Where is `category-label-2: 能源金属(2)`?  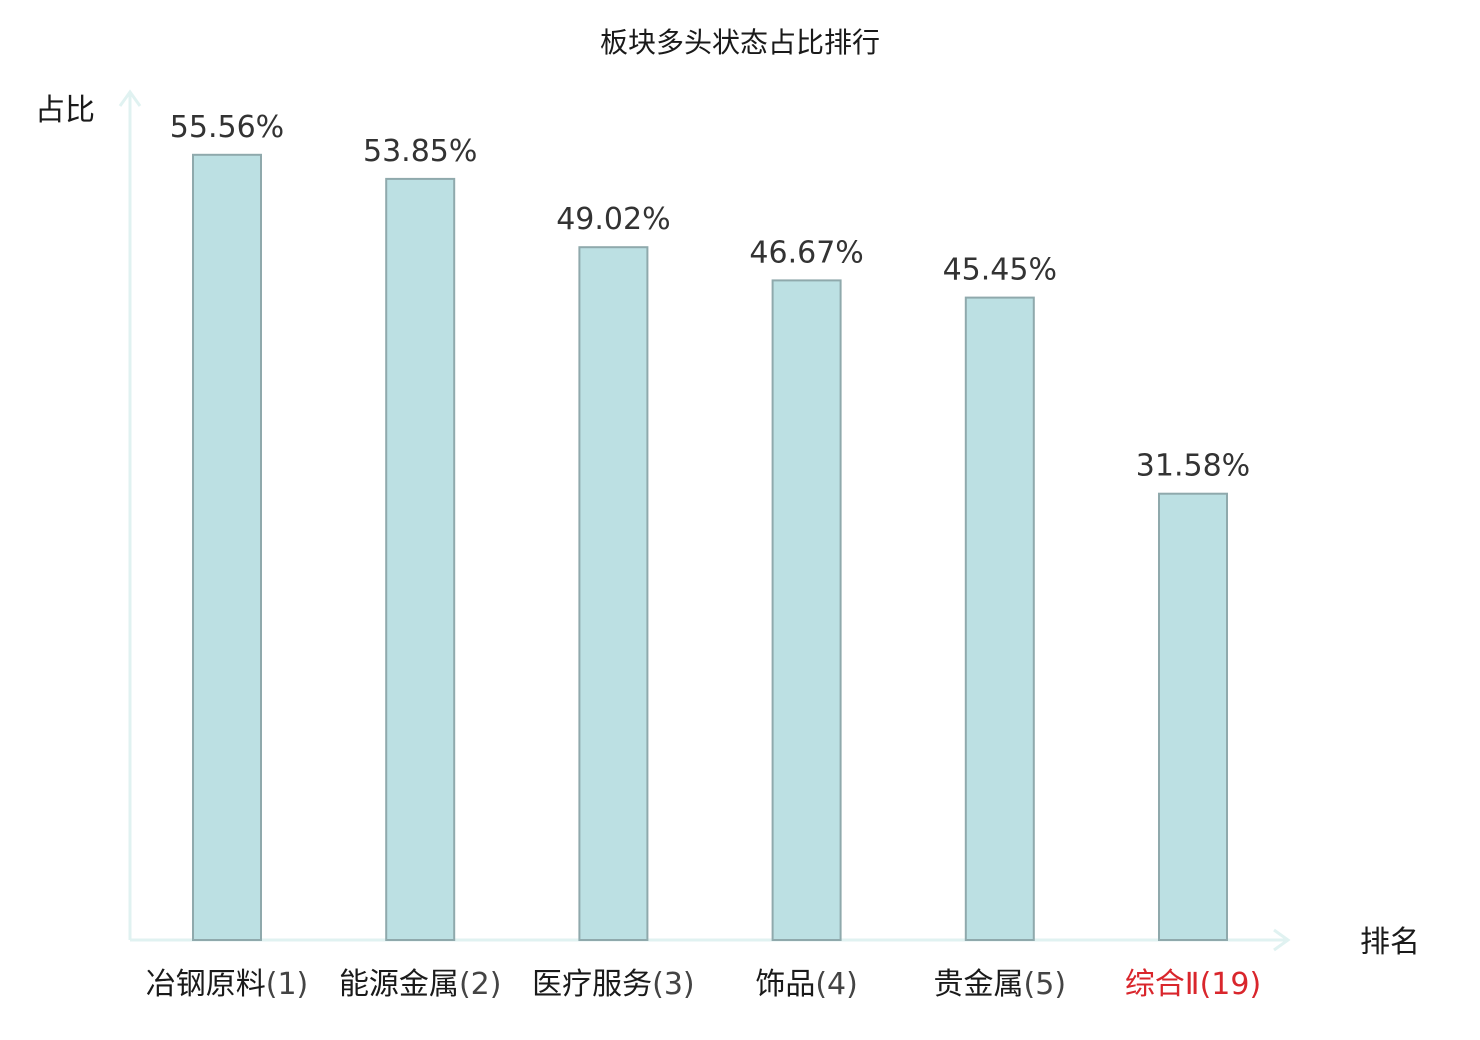 category-label-2: 能源金属(2) is located at coordinates (420, 984).